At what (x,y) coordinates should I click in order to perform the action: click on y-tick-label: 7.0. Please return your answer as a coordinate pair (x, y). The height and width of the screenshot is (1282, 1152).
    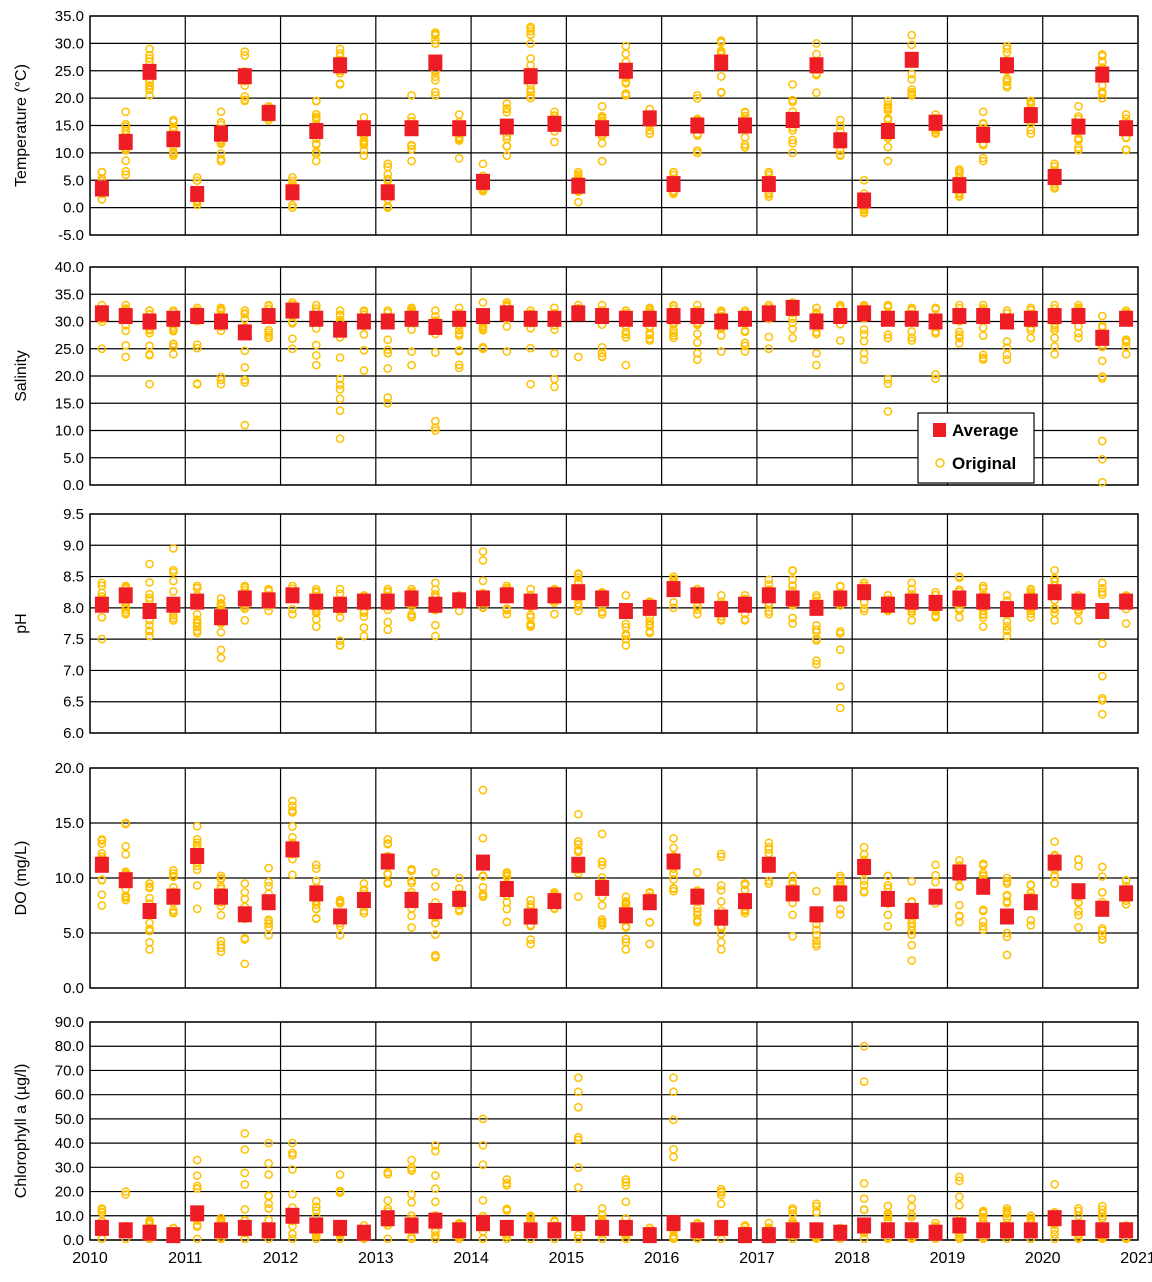
    Looking at the image, I should click on (73, 670).